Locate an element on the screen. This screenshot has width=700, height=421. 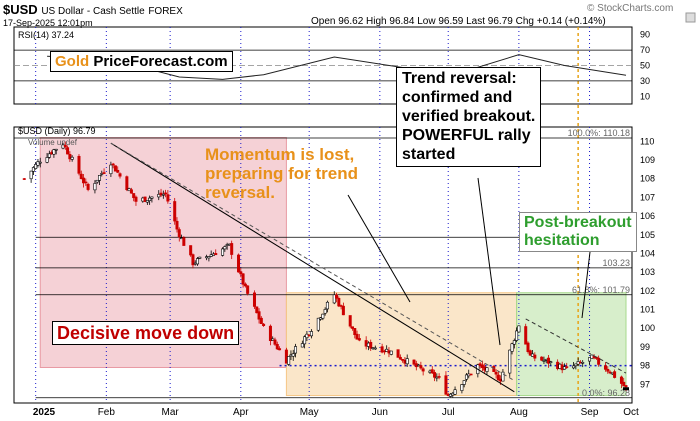
zone-green is located at coordinates (571, 344).